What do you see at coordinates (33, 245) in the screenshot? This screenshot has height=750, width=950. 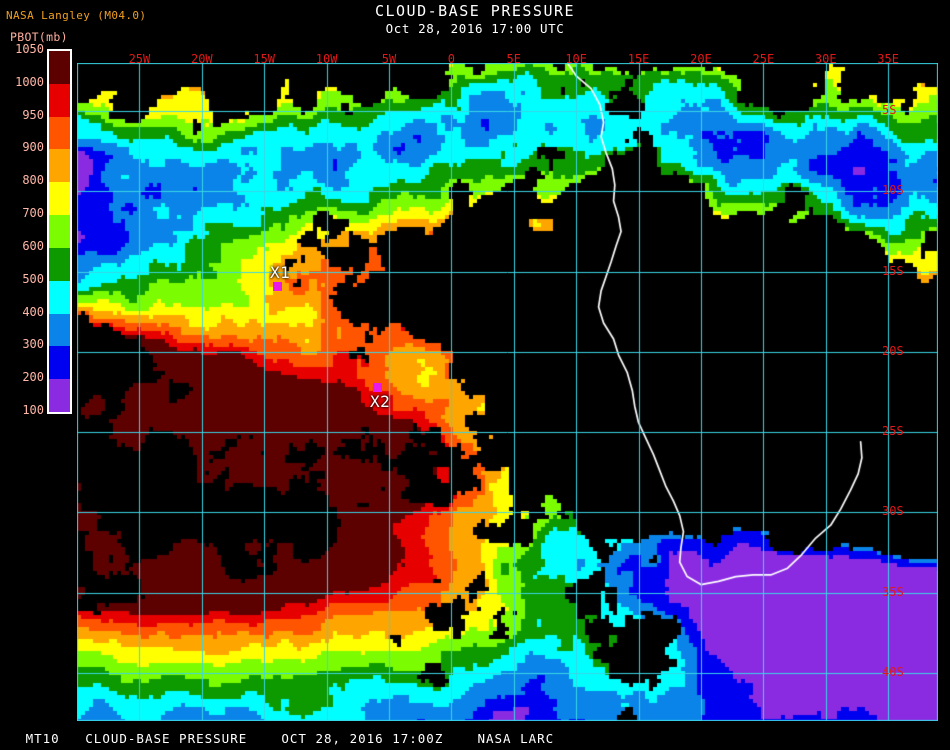 I see `colorbar-tick-600: 600` at bounding box center [33, 245].